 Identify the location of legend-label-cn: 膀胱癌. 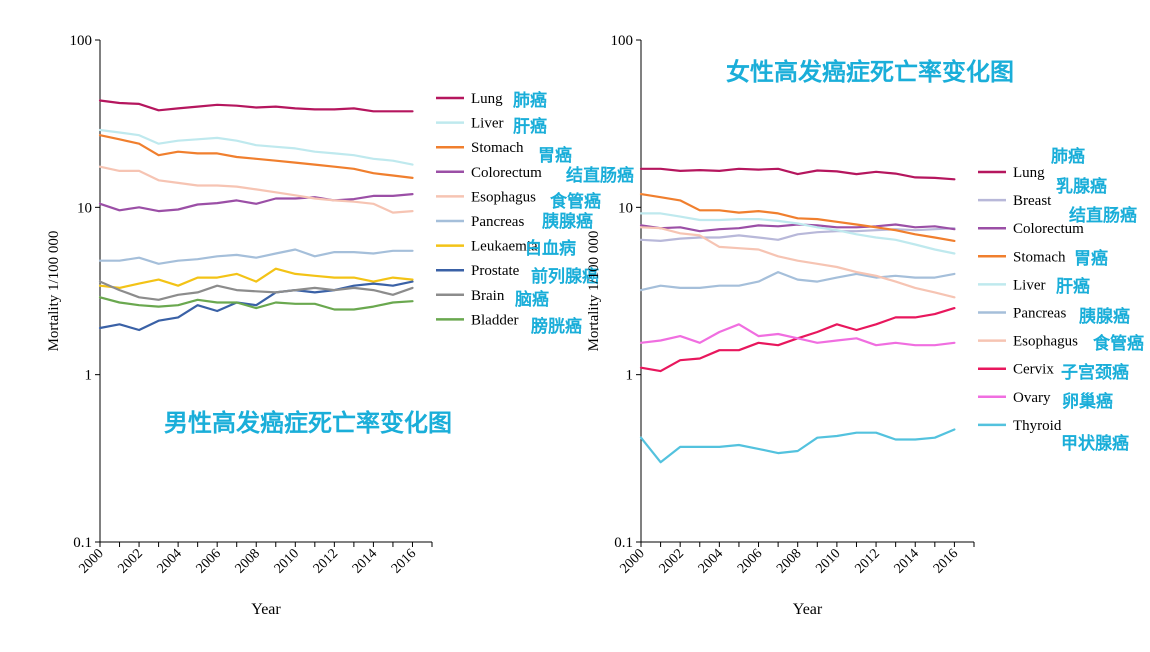
(556, 326).